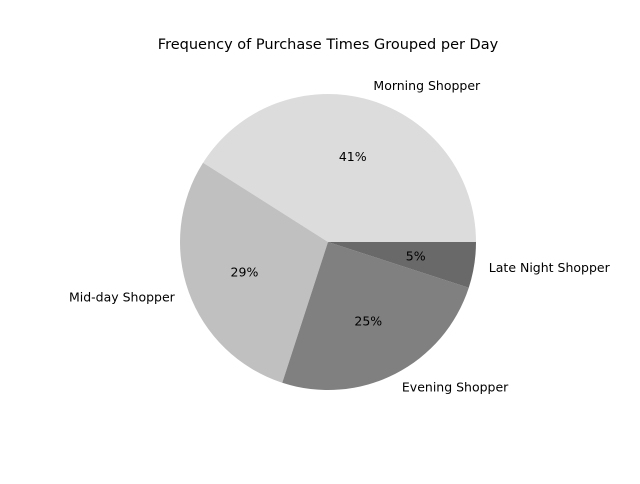 The width and height of the screenshot is (640, 484). Describe the element at coordinates (416, 255) in the screenshot. I see `slice-percent-label: 5%` at that location.